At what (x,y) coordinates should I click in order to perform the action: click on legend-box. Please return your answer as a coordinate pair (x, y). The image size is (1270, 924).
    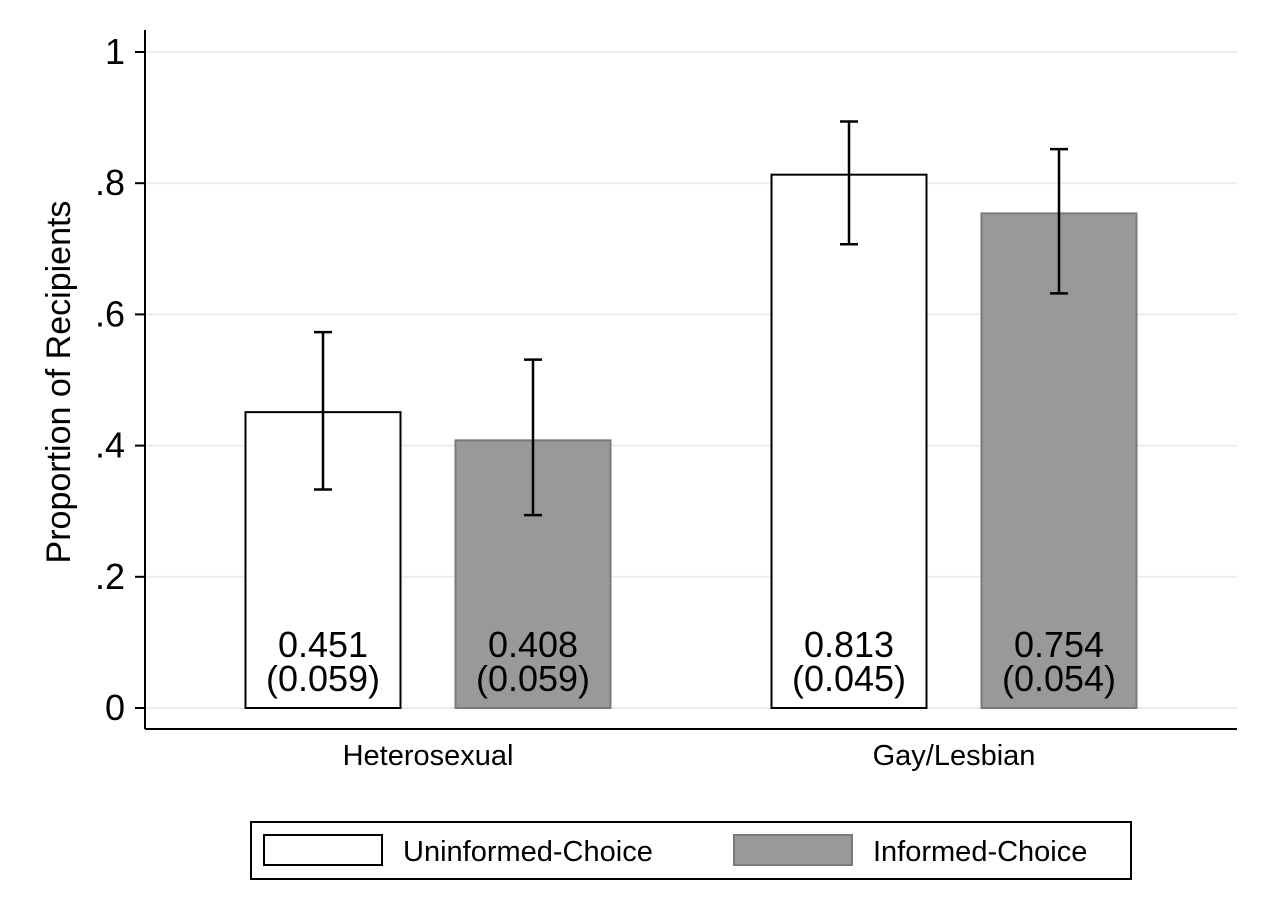
    Looking at the image, I should click on (691, 850).